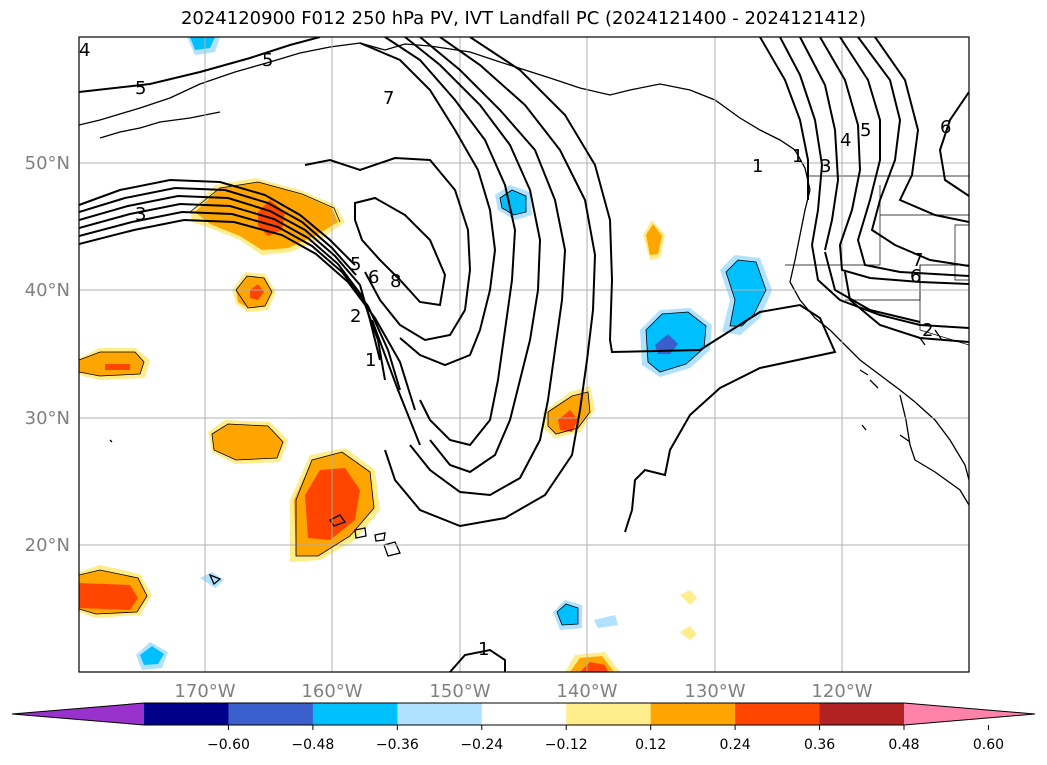  What do you see at coordinates (47, 354) in the screenshot?
I see `lat-labels: 50°N 40°N 30°N 20°N` at bounding box center [47, 354].